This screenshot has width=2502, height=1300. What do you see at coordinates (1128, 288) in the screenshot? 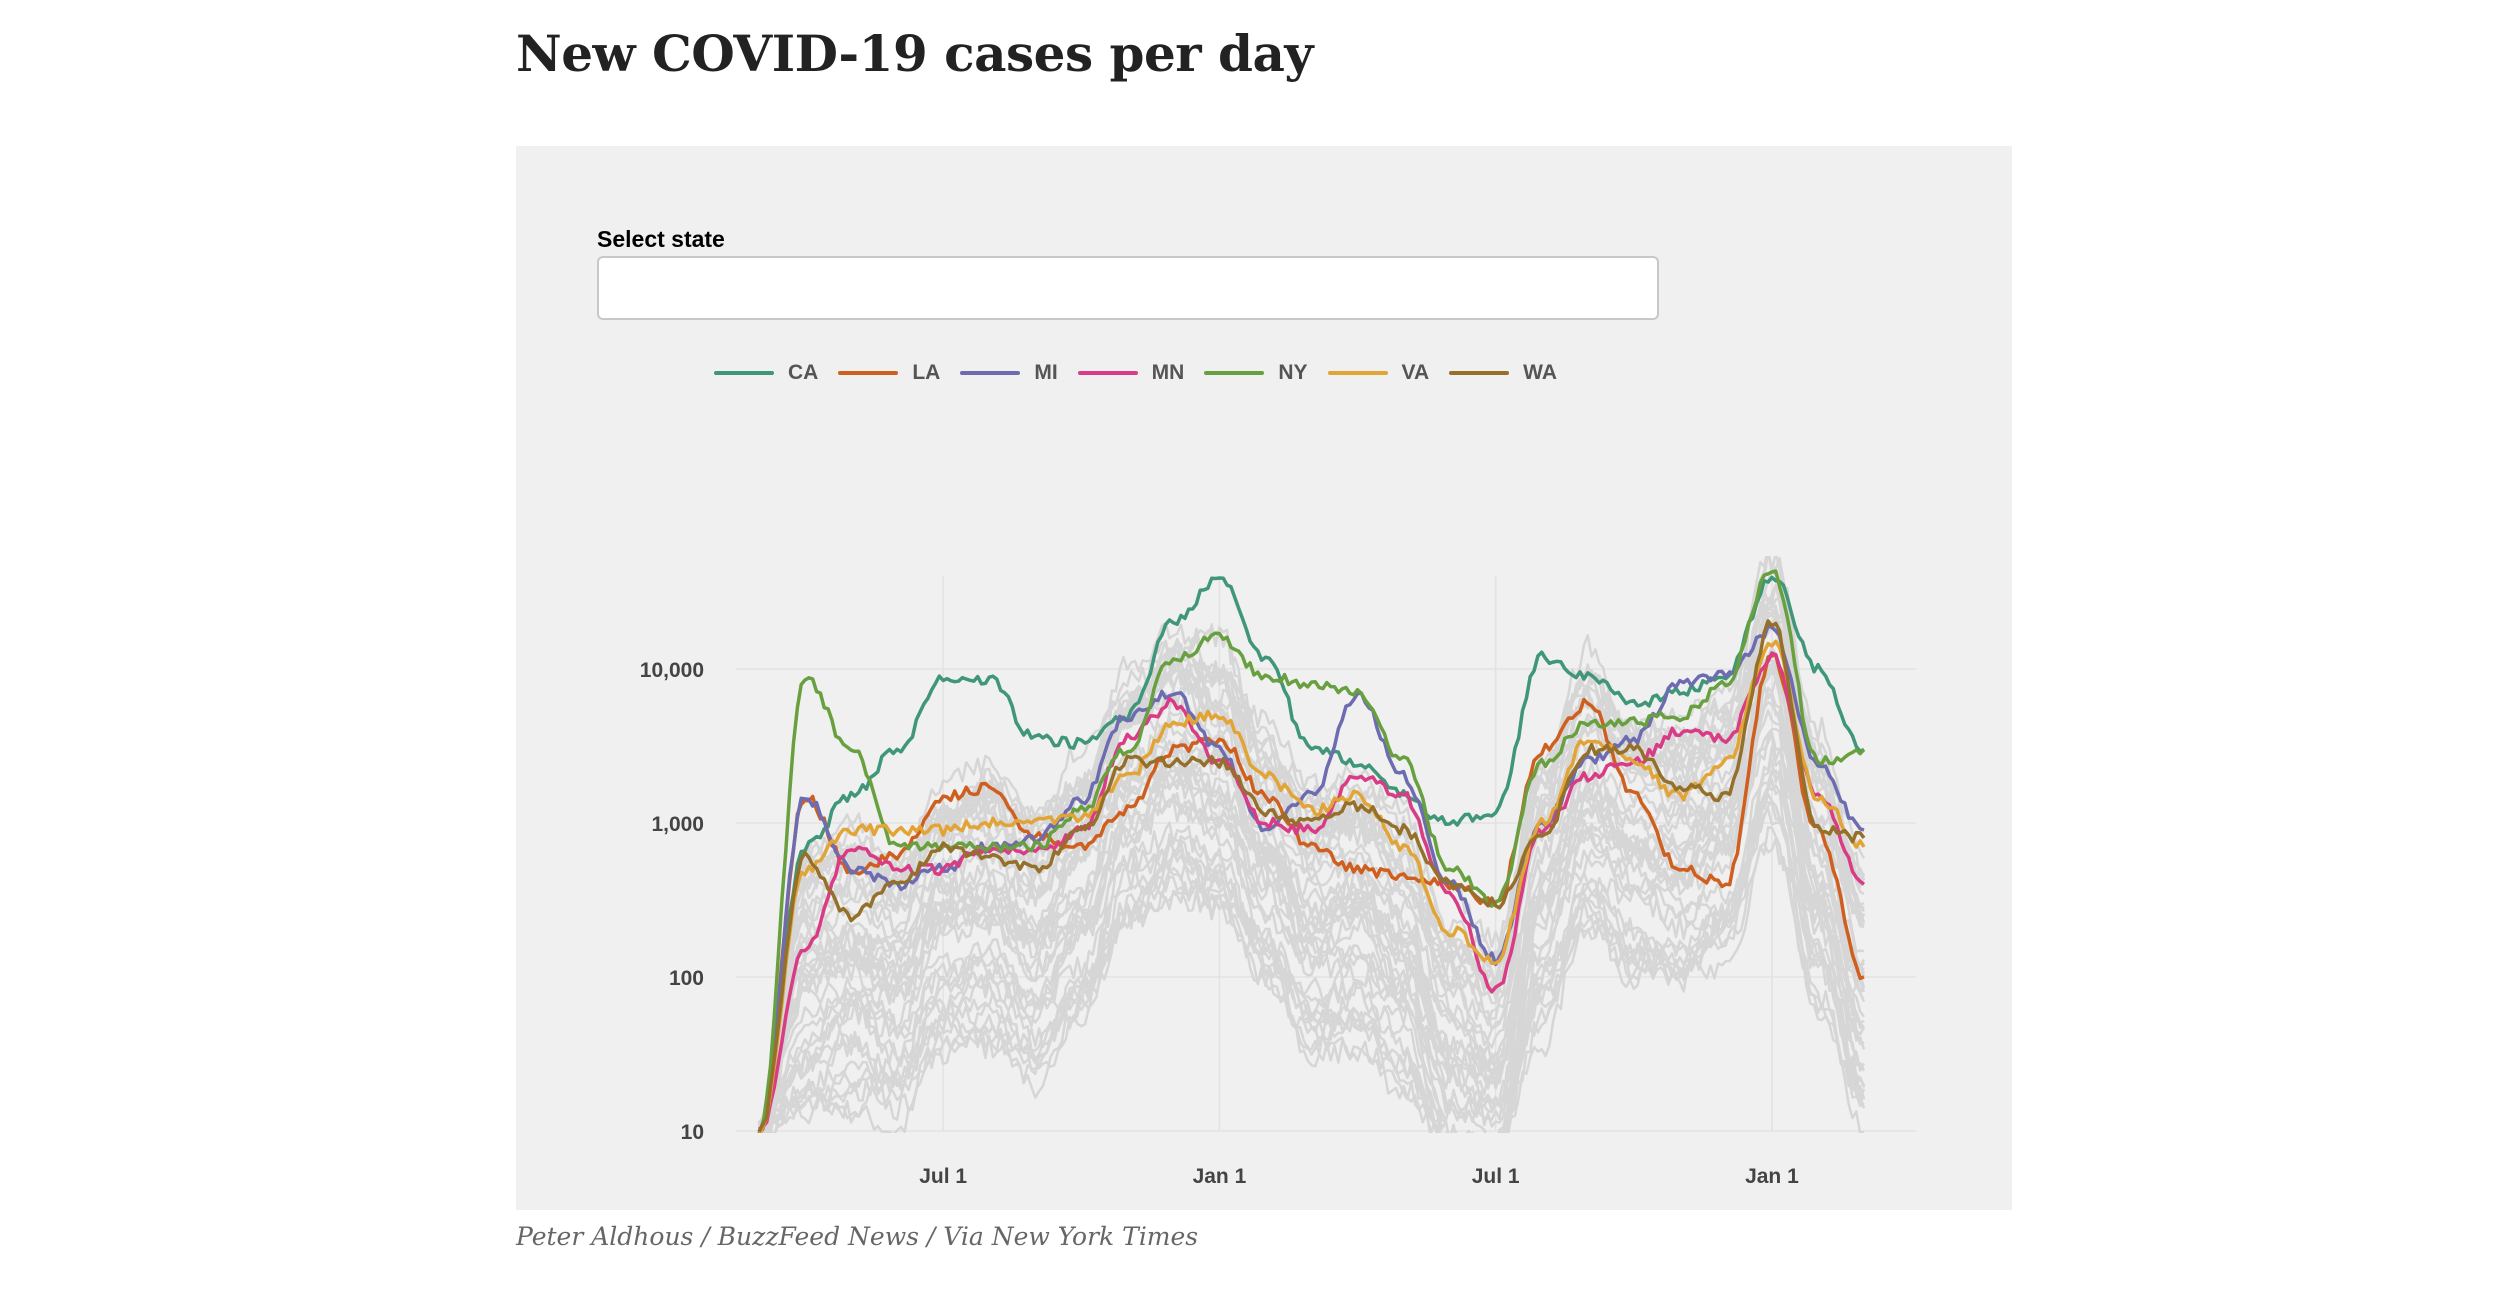
I see `select-state-input` at bounding box center [1128, 288].